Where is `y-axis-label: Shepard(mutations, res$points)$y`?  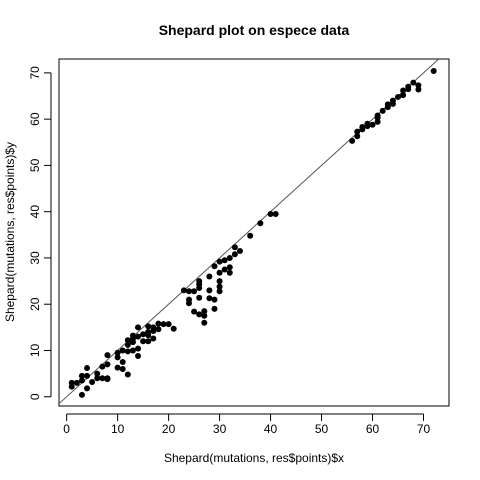 y-axis-label: Shepard(mutations, res$points)$y is located at coordinates (10, 232).